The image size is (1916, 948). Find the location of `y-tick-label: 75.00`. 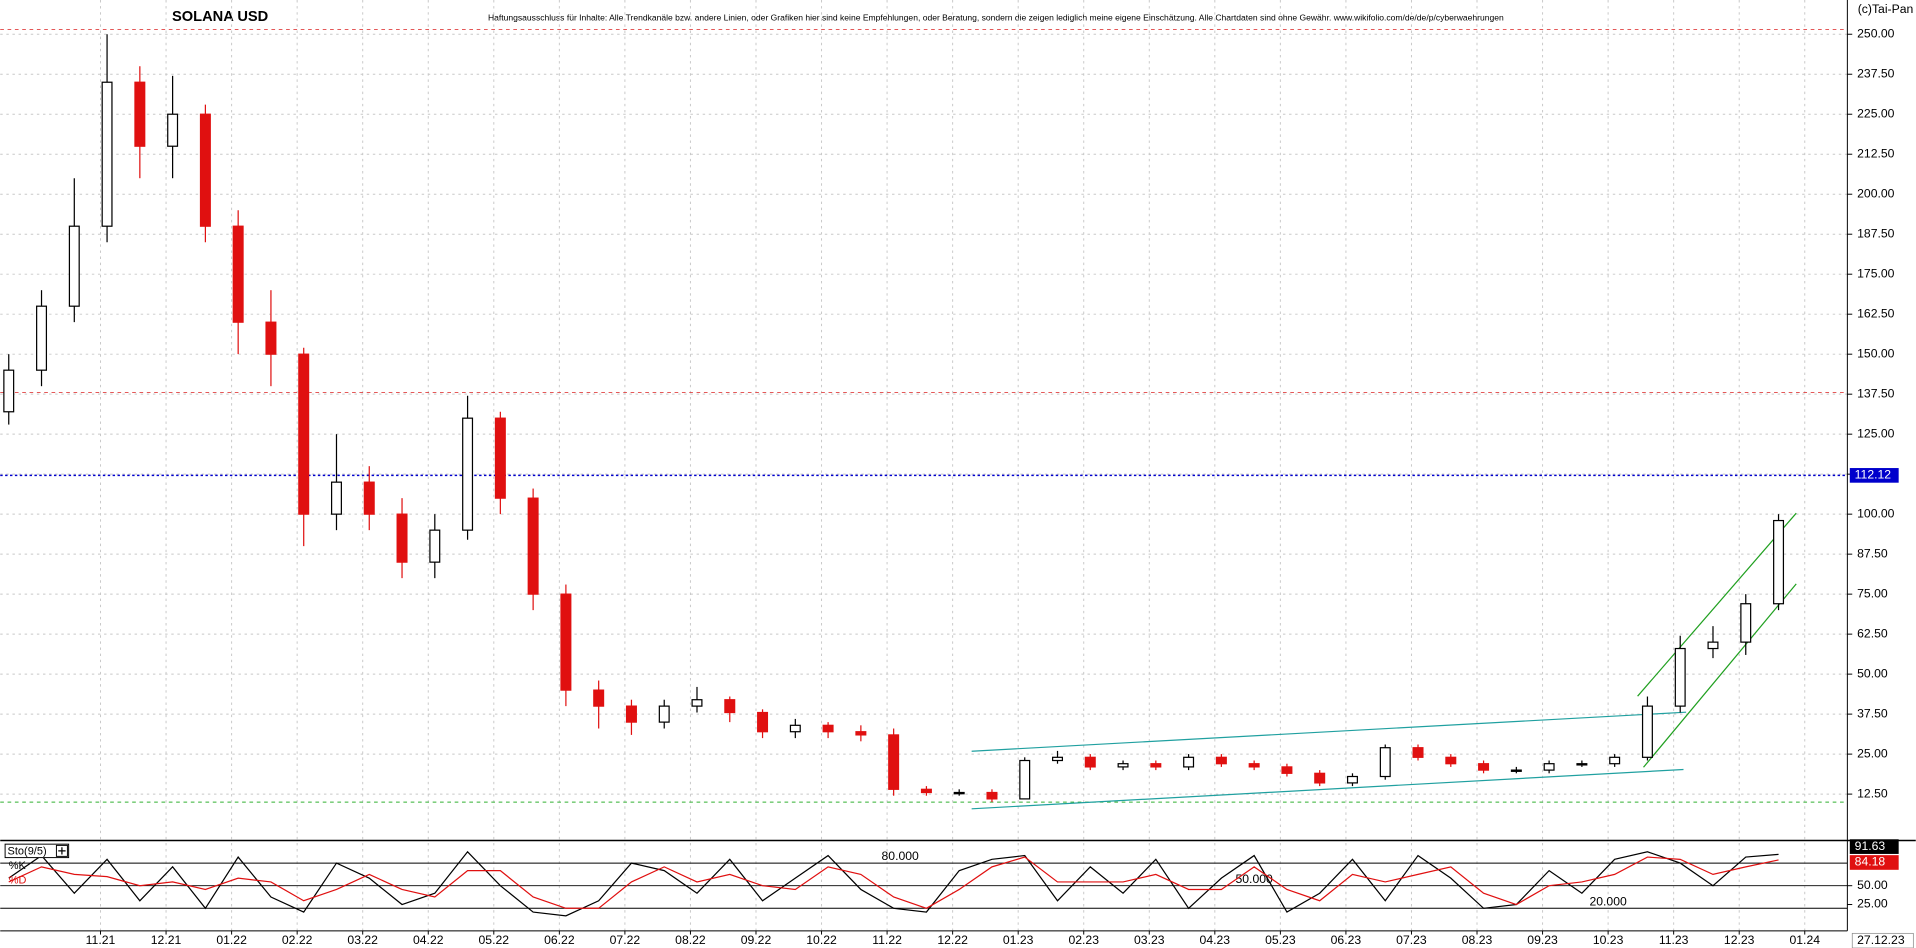

y-tick-label: 75.00 is located at coordinates (1872, 593).